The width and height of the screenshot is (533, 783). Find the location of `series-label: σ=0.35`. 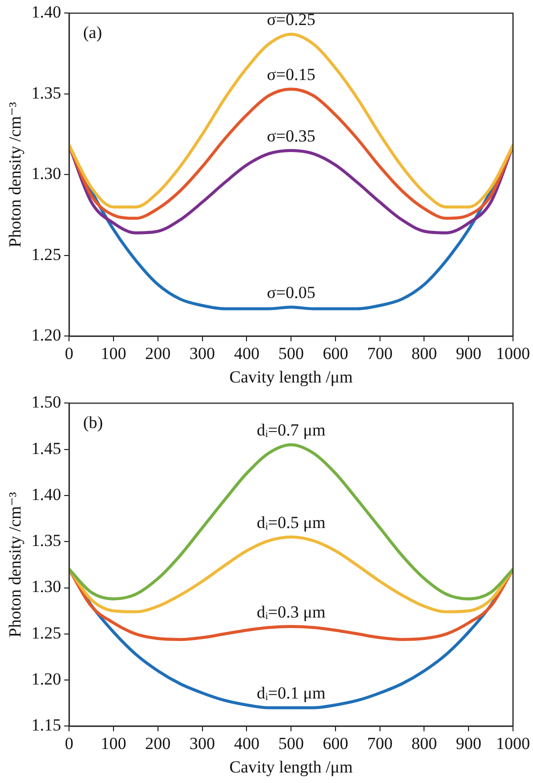

series-label: σ=0.35 is located at coordinates (291, 136).